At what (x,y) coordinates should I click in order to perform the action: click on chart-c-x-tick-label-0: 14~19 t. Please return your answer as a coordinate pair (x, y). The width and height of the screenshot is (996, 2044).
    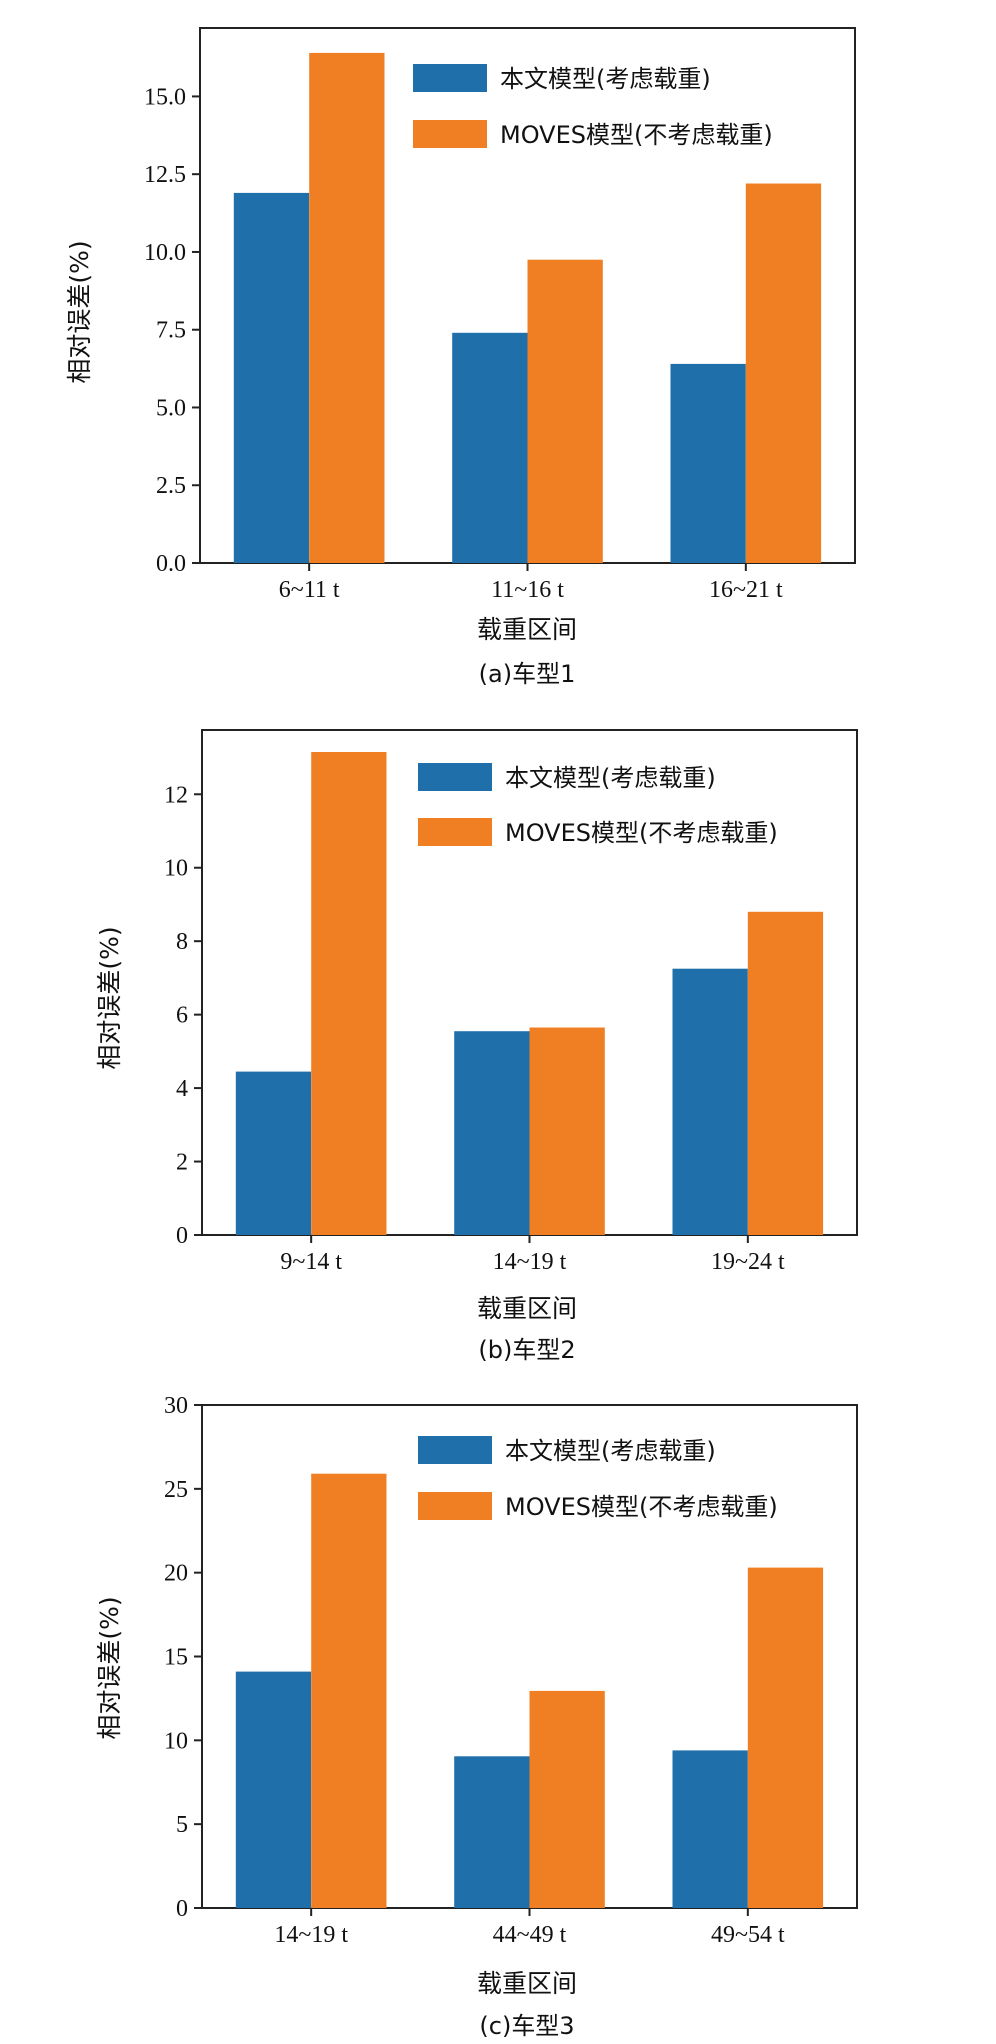
    Looking at the image, I should click on (311, 1935).